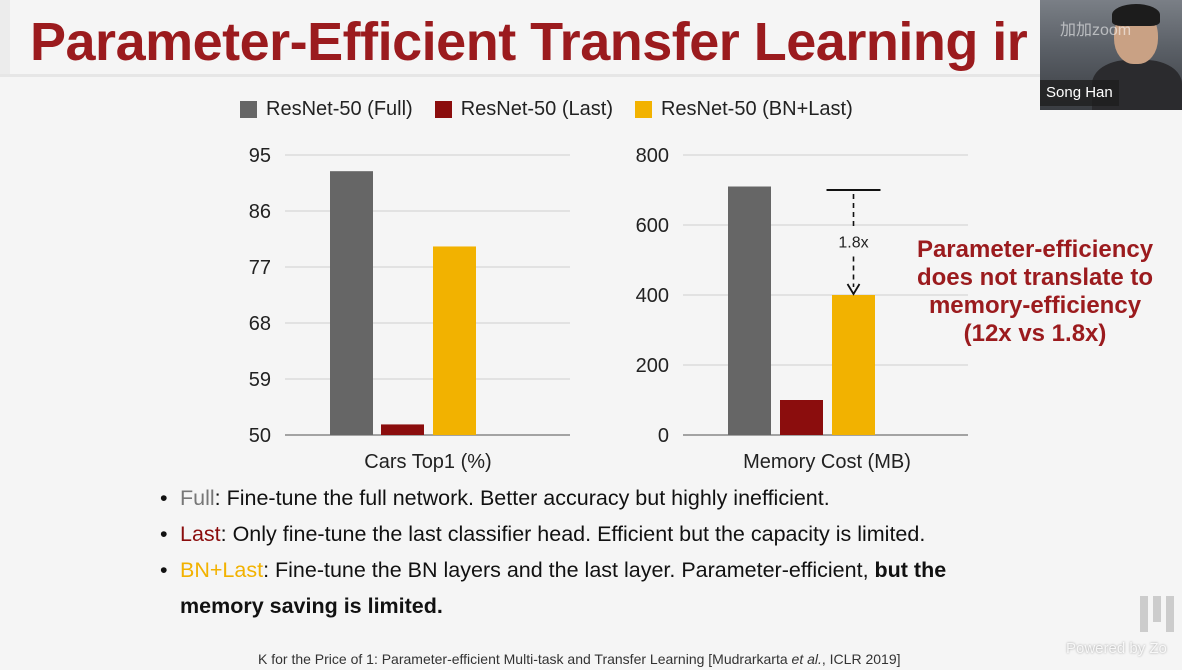 The height and width of the screenshot is (670, 1182). What do you see at coordinates (652, 366) in the screenshot?
I see `y-tick-label-memory: 200` at bounding box center [652, 366].